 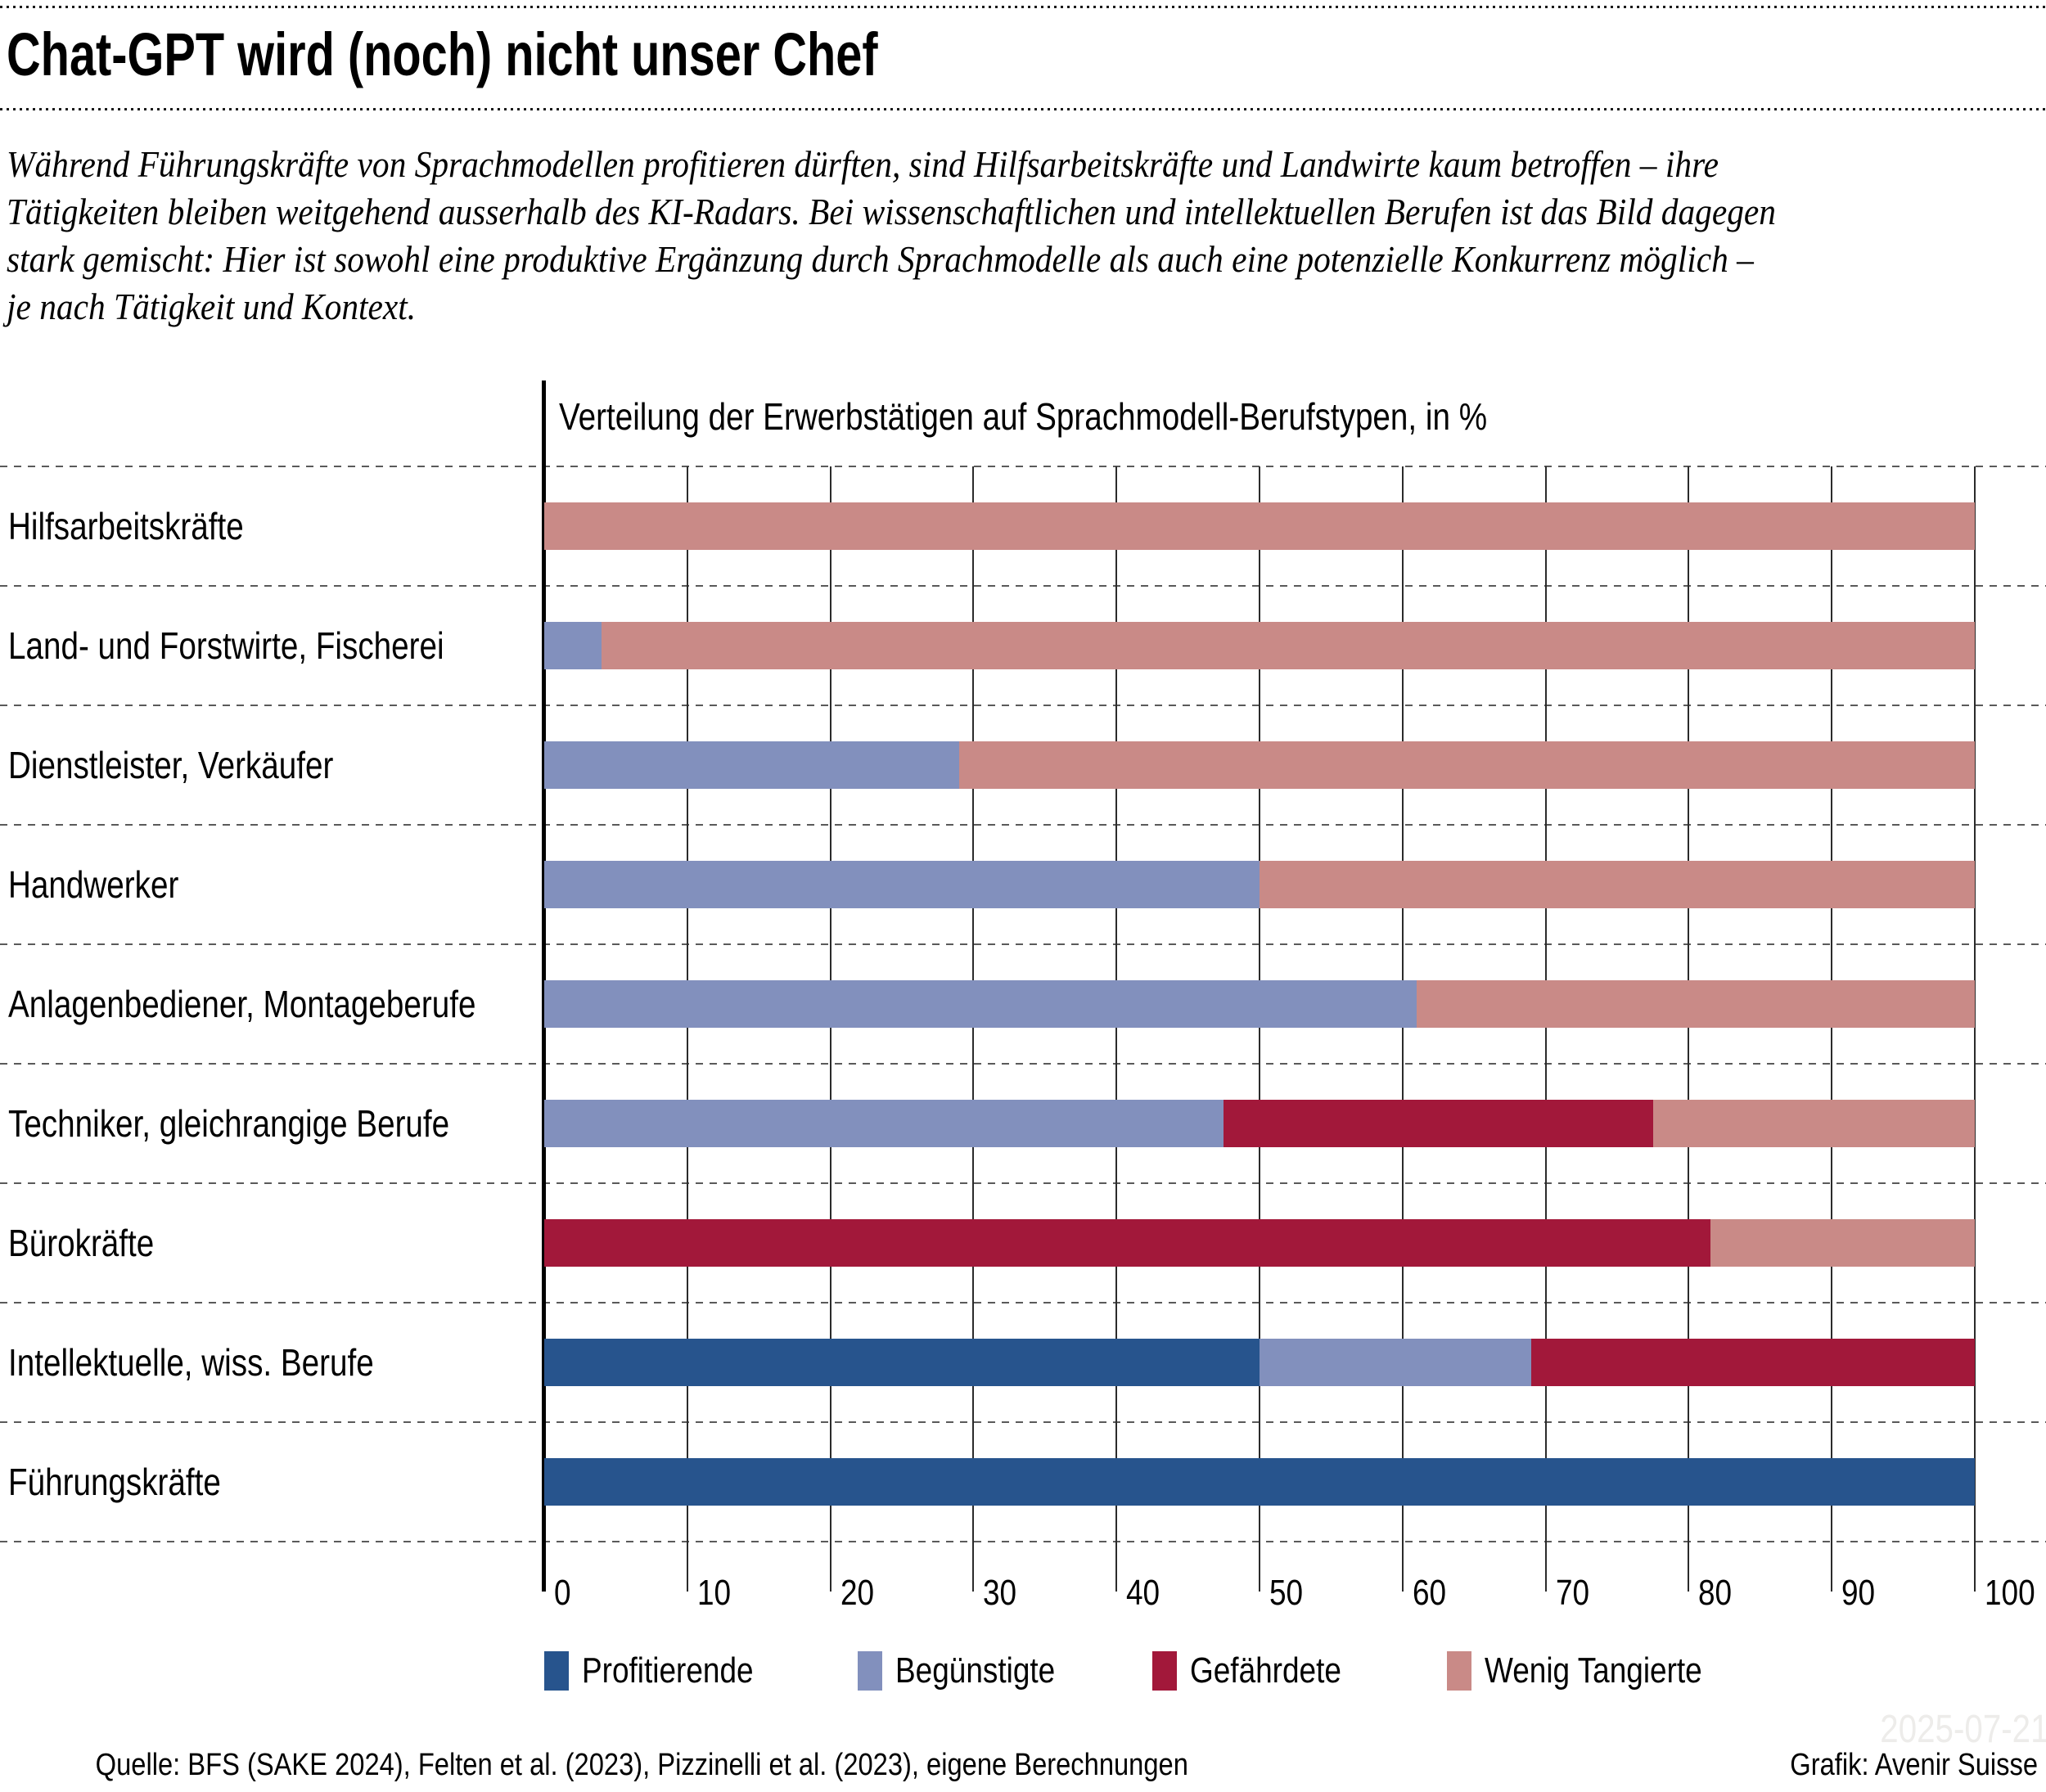 What do you see at coordinates (114, 1482) in the screenshot?
I see `category-label: Führungskräfte` at bounding box center [114, 1482].